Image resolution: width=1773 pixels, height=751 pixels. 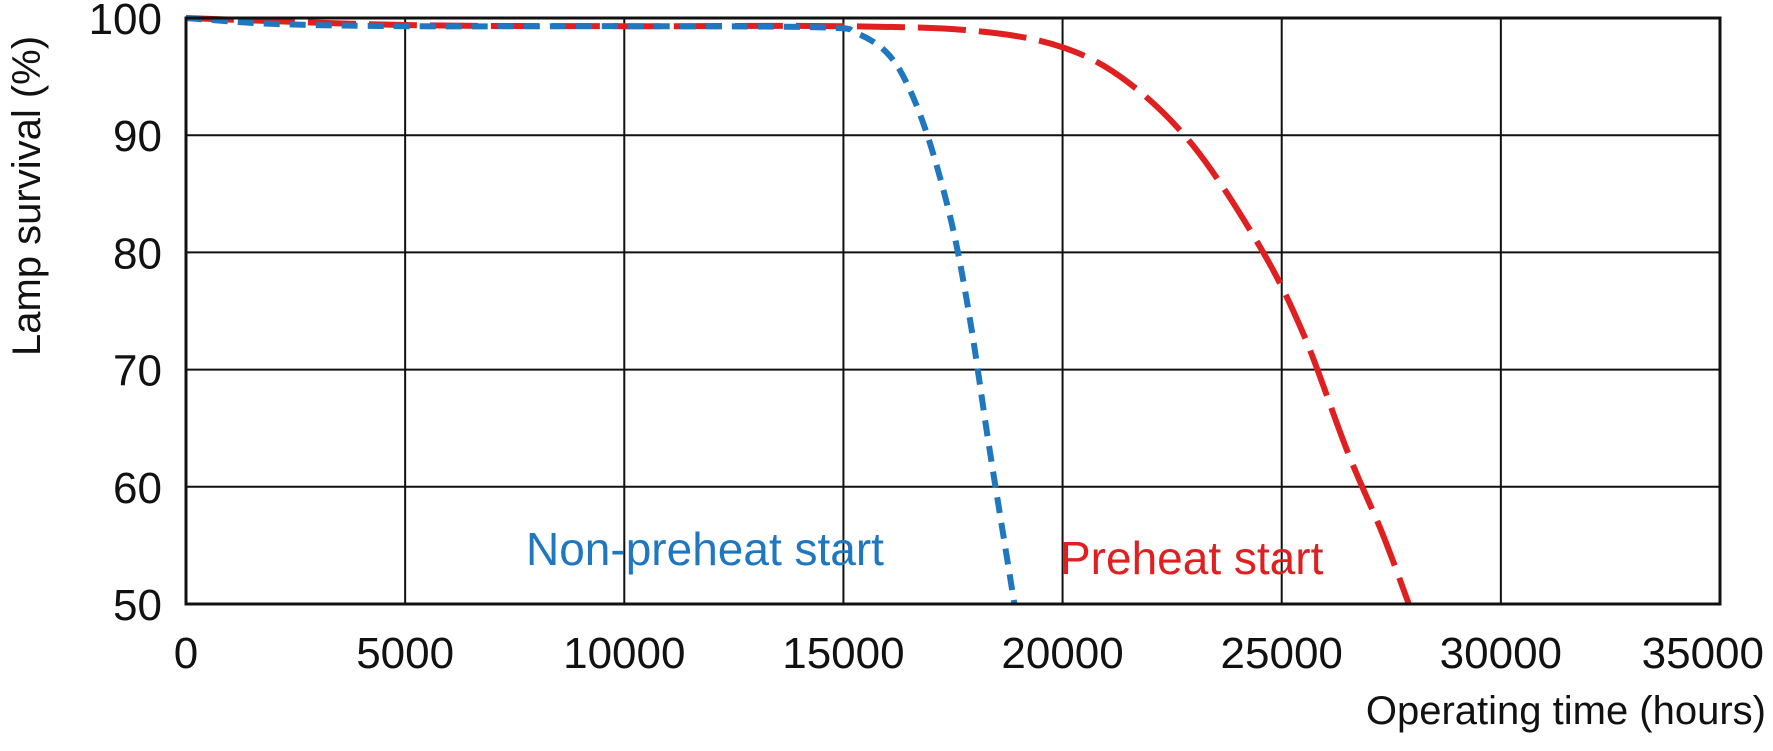 What do you see at coordinates (1703, 653) in the screenshot?
I see `x-tick-label: 35000` at bounding box center [1703, 653].